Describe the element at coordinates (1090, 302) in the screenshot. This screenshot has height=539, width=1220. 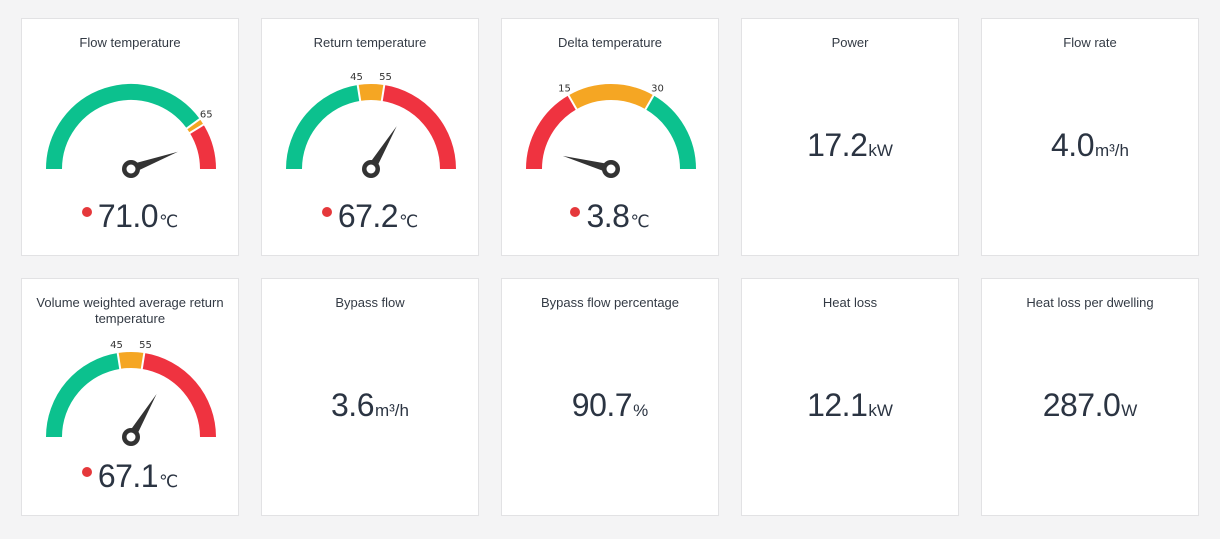
I see `card-title: Heat loss per dwelling` at that location.